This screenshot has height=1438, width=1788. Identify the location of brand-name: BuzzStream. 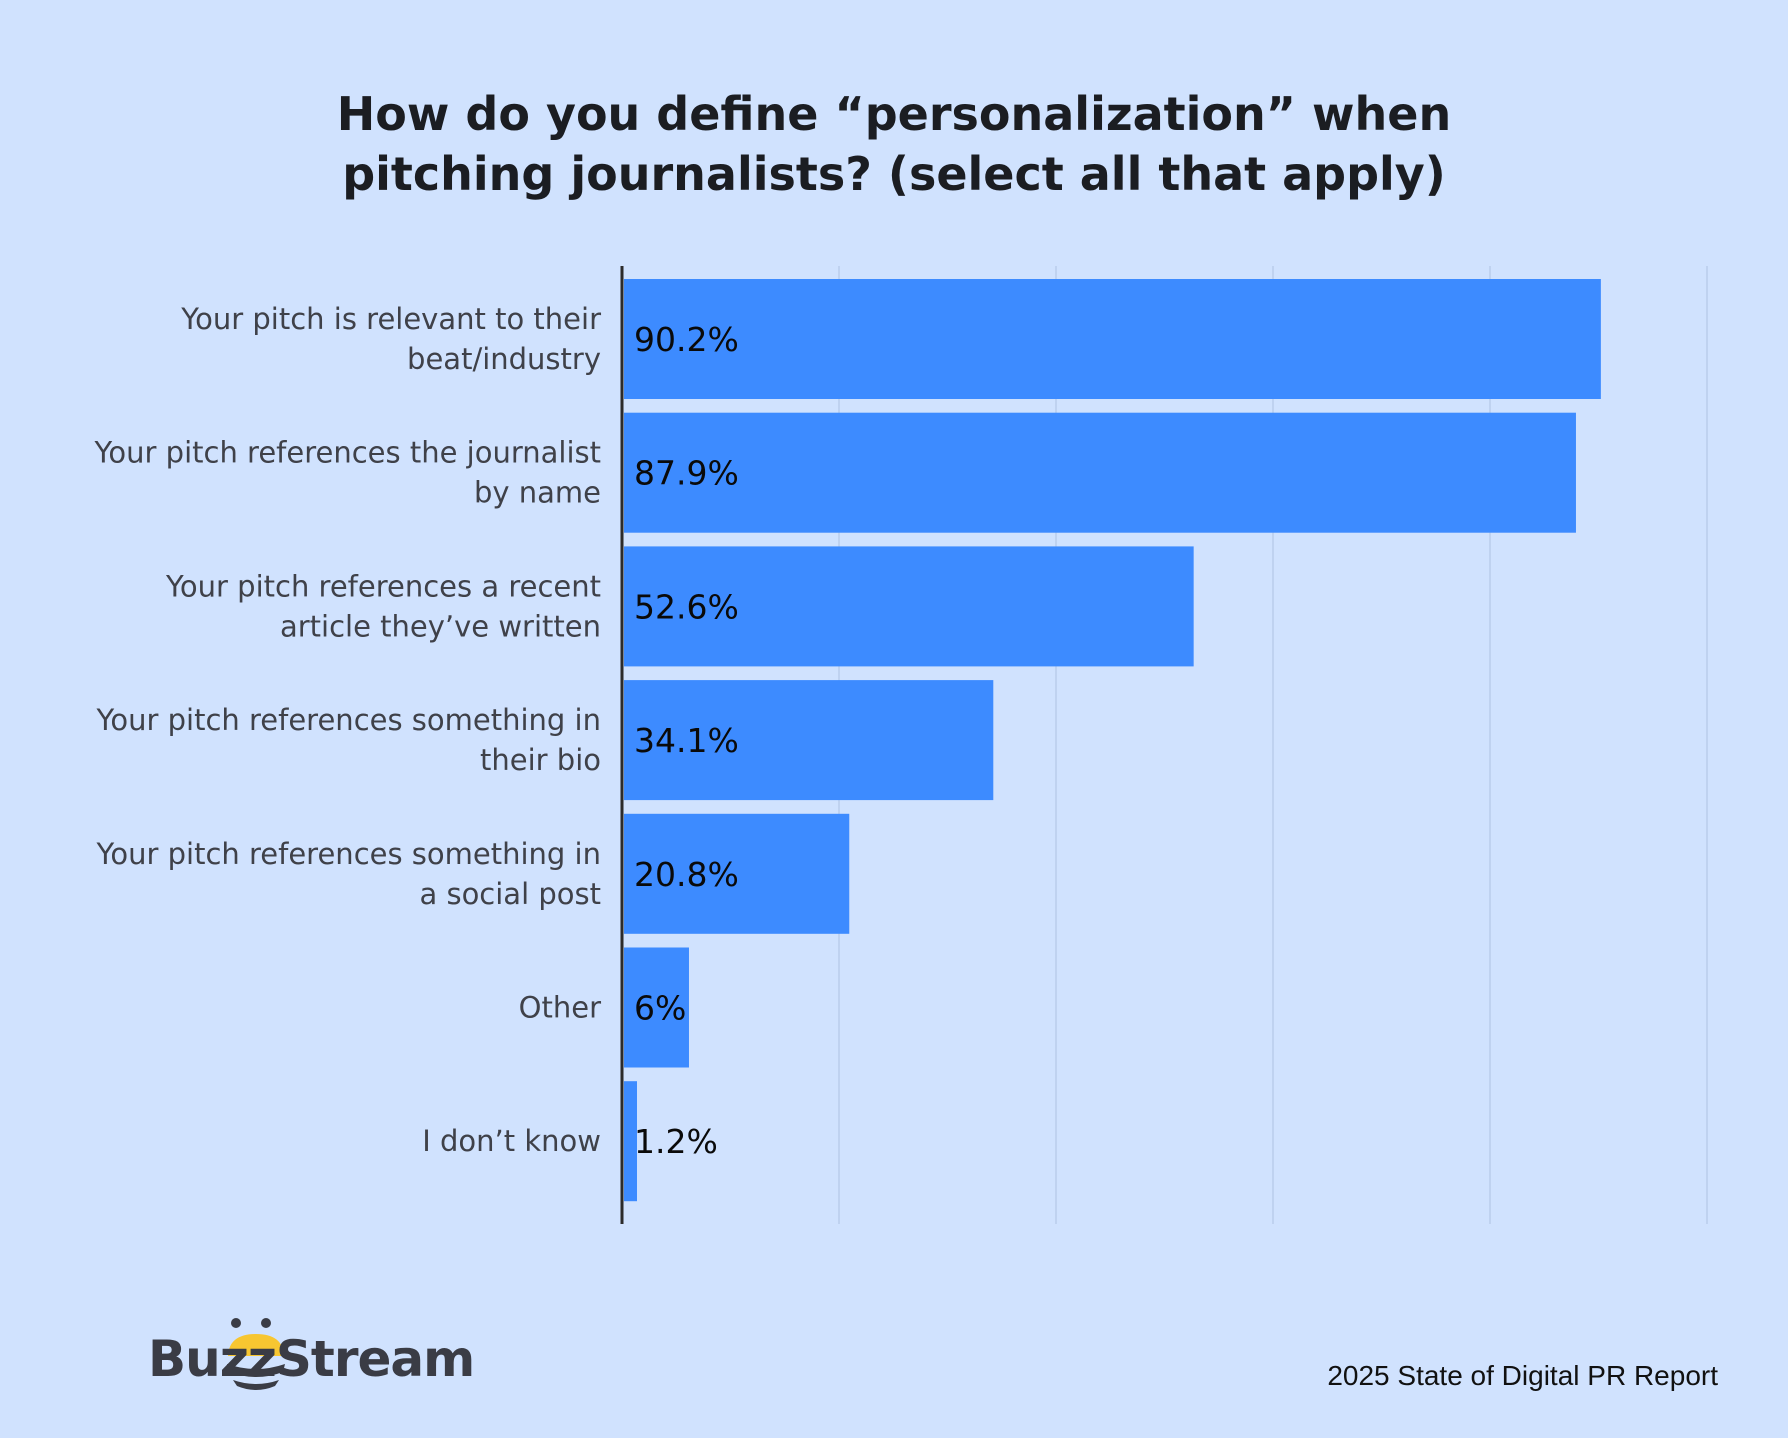
(311, 1359).